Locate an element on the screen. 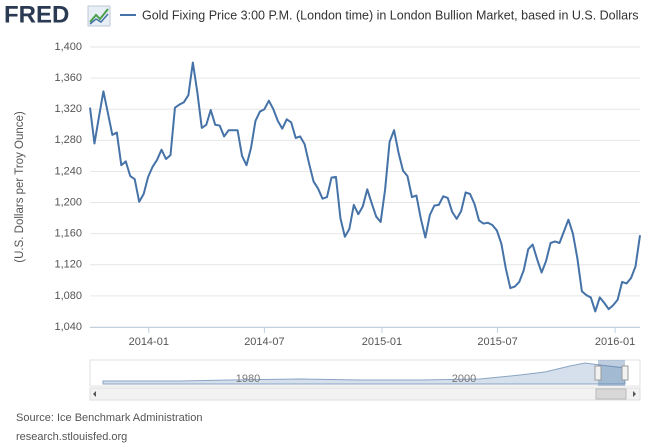 The width and height of the screenshot is (652, 444). y-tick-label: 1,040 is located at coordinates (68, 327).